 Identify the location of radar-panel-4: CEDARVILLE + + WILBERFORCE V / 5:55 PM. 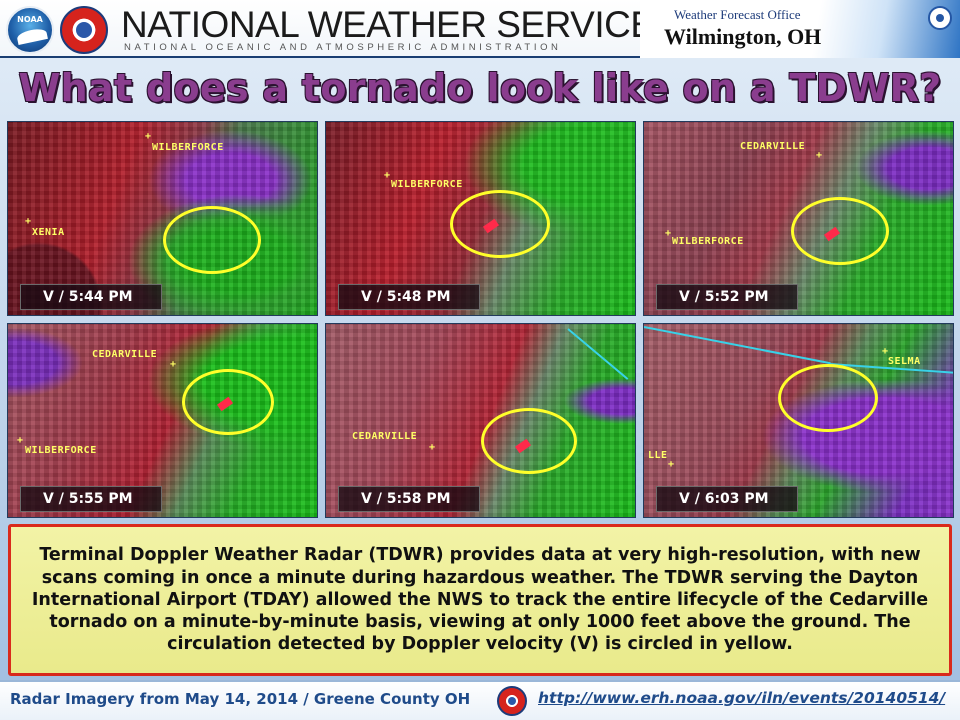
(162, 420).